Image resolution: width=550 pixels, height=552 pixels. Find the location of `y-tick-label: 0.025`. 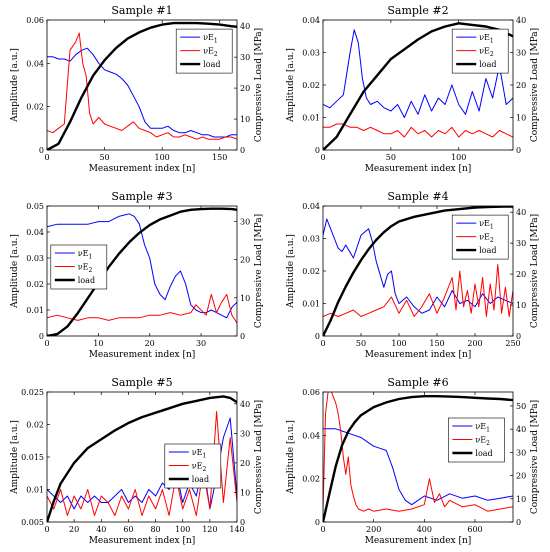

y-tick-label: 0.025 is located at coordinates (32, 392).